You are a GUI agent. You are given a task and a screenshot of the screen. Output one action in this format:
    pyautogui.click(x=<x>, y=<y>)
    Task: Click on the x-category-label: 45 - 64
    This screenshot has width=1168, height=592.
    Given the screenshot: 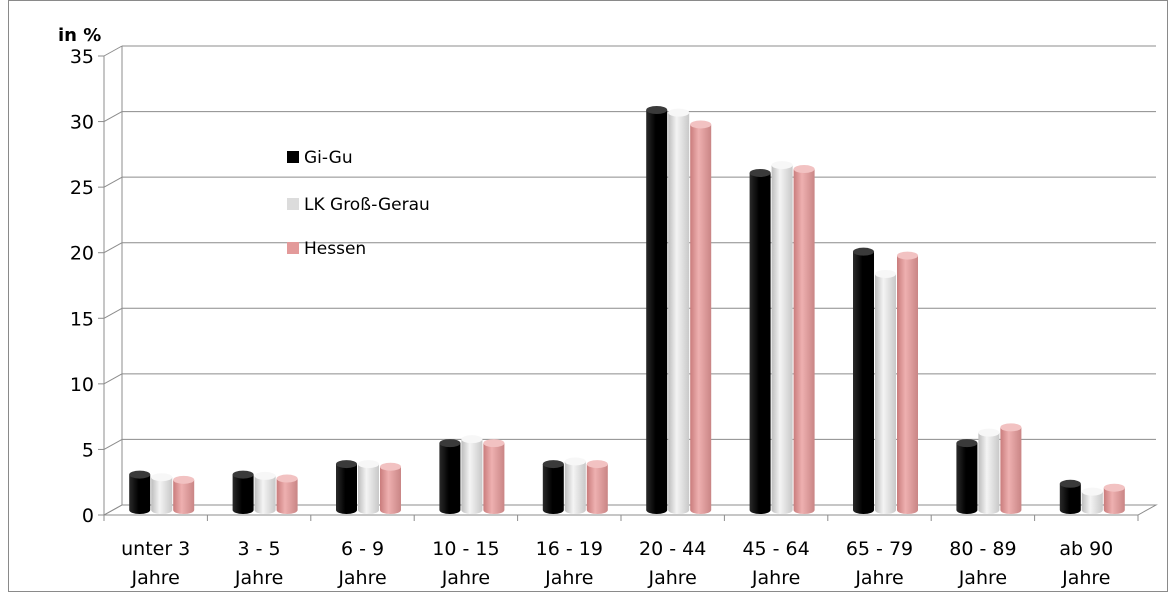 What is the action you would take?
    pyautogui.click(x=775, y=549)
    